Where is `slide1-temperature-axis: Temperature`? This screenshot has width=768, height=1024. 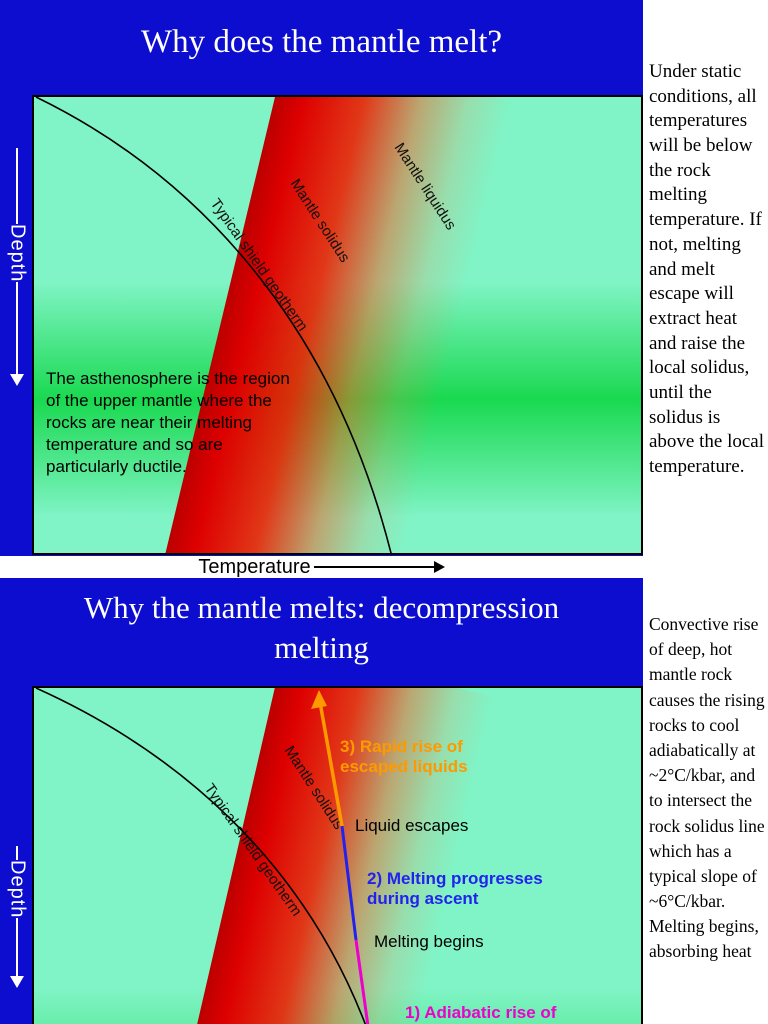
slide1-temperature-axis: Temperature is located at coordinates (321, 567).